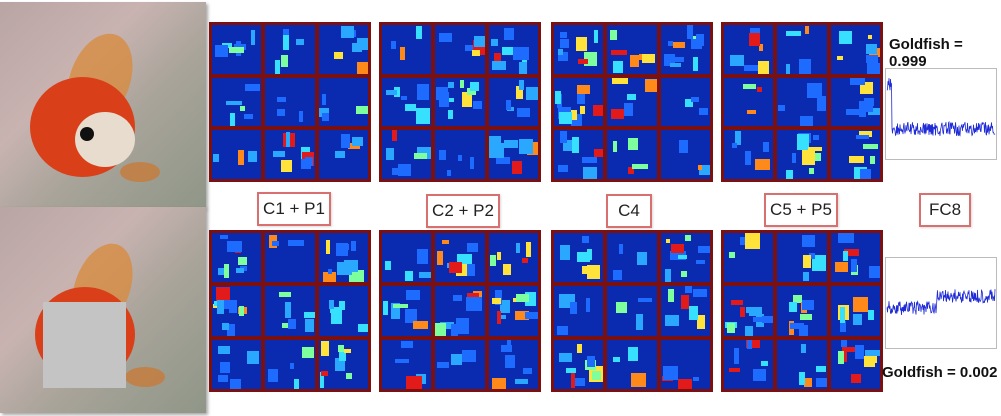 This screenshot has height=416, width=1001. I want to click on prediction-bottom: Goldfish = 0.002, so click(940, 372).